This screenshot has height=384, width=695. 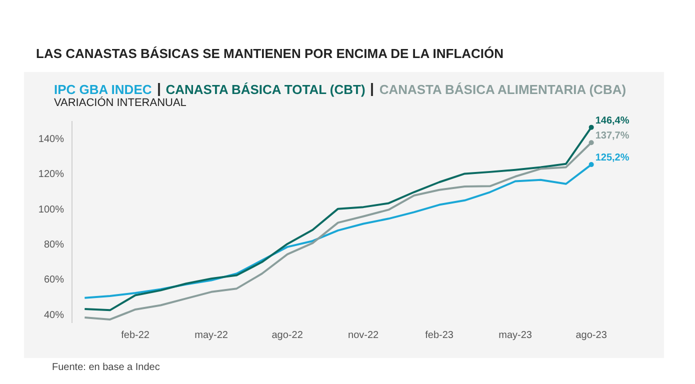 What do you see at coordinates (612, 120) in the screenshot?
I see `data-label: 146,4%` at bounding box center [612, 120].